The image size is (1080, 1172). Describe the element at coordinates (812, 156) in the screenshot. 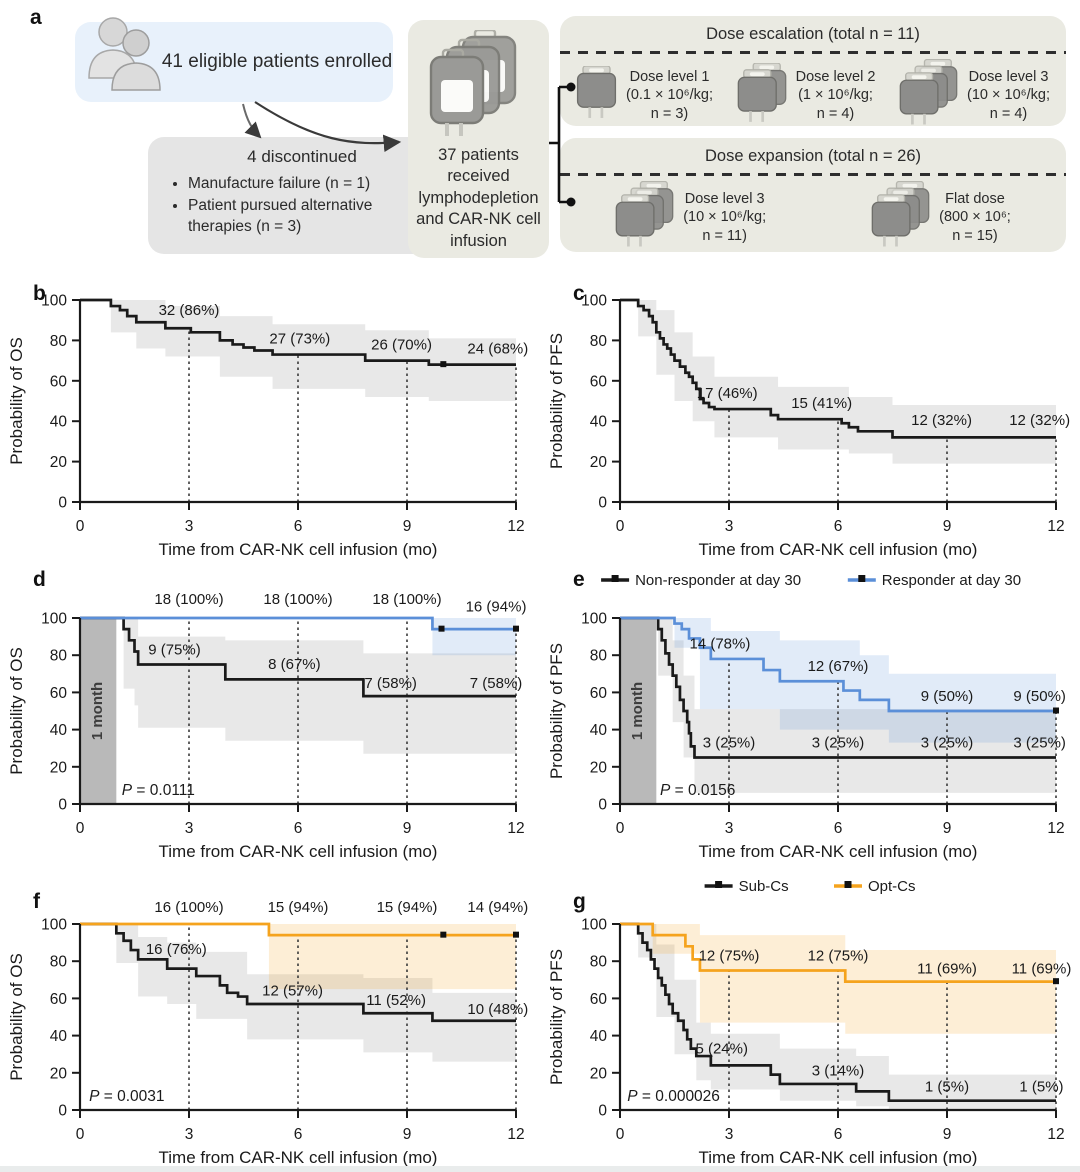

I see `dose-expansion-title: Dose expansion (total n = 26)` at that location.